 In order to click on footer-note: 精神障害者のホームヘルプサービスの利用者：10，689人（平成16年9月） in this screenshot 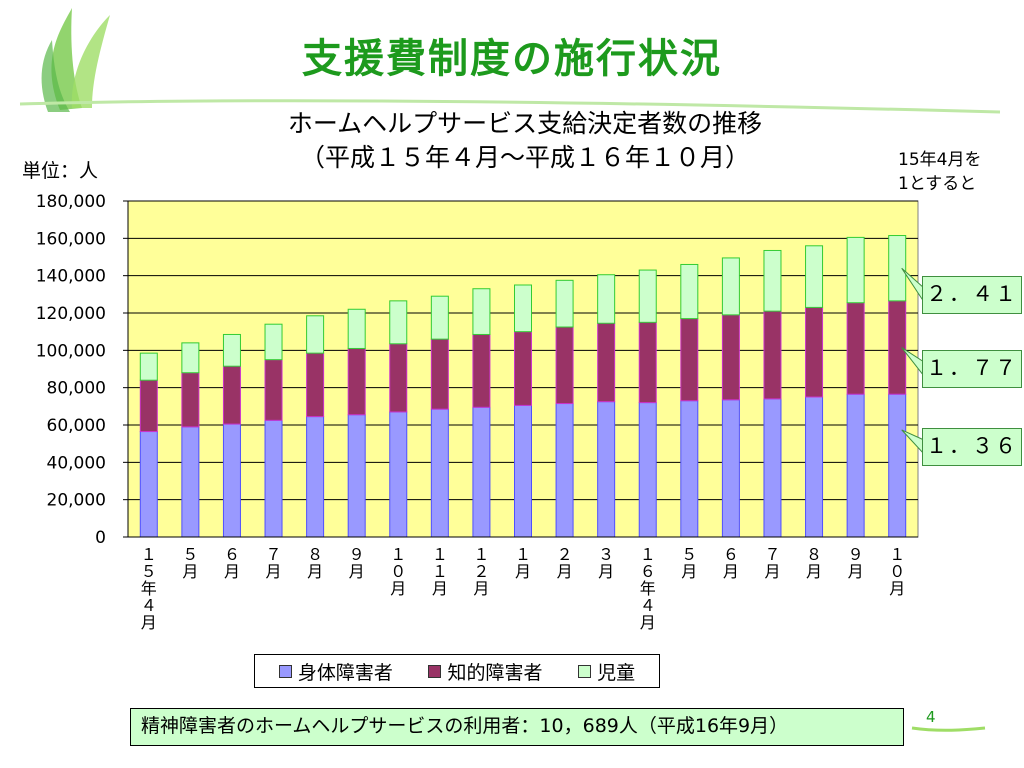, I will do `click(517, 727)`.